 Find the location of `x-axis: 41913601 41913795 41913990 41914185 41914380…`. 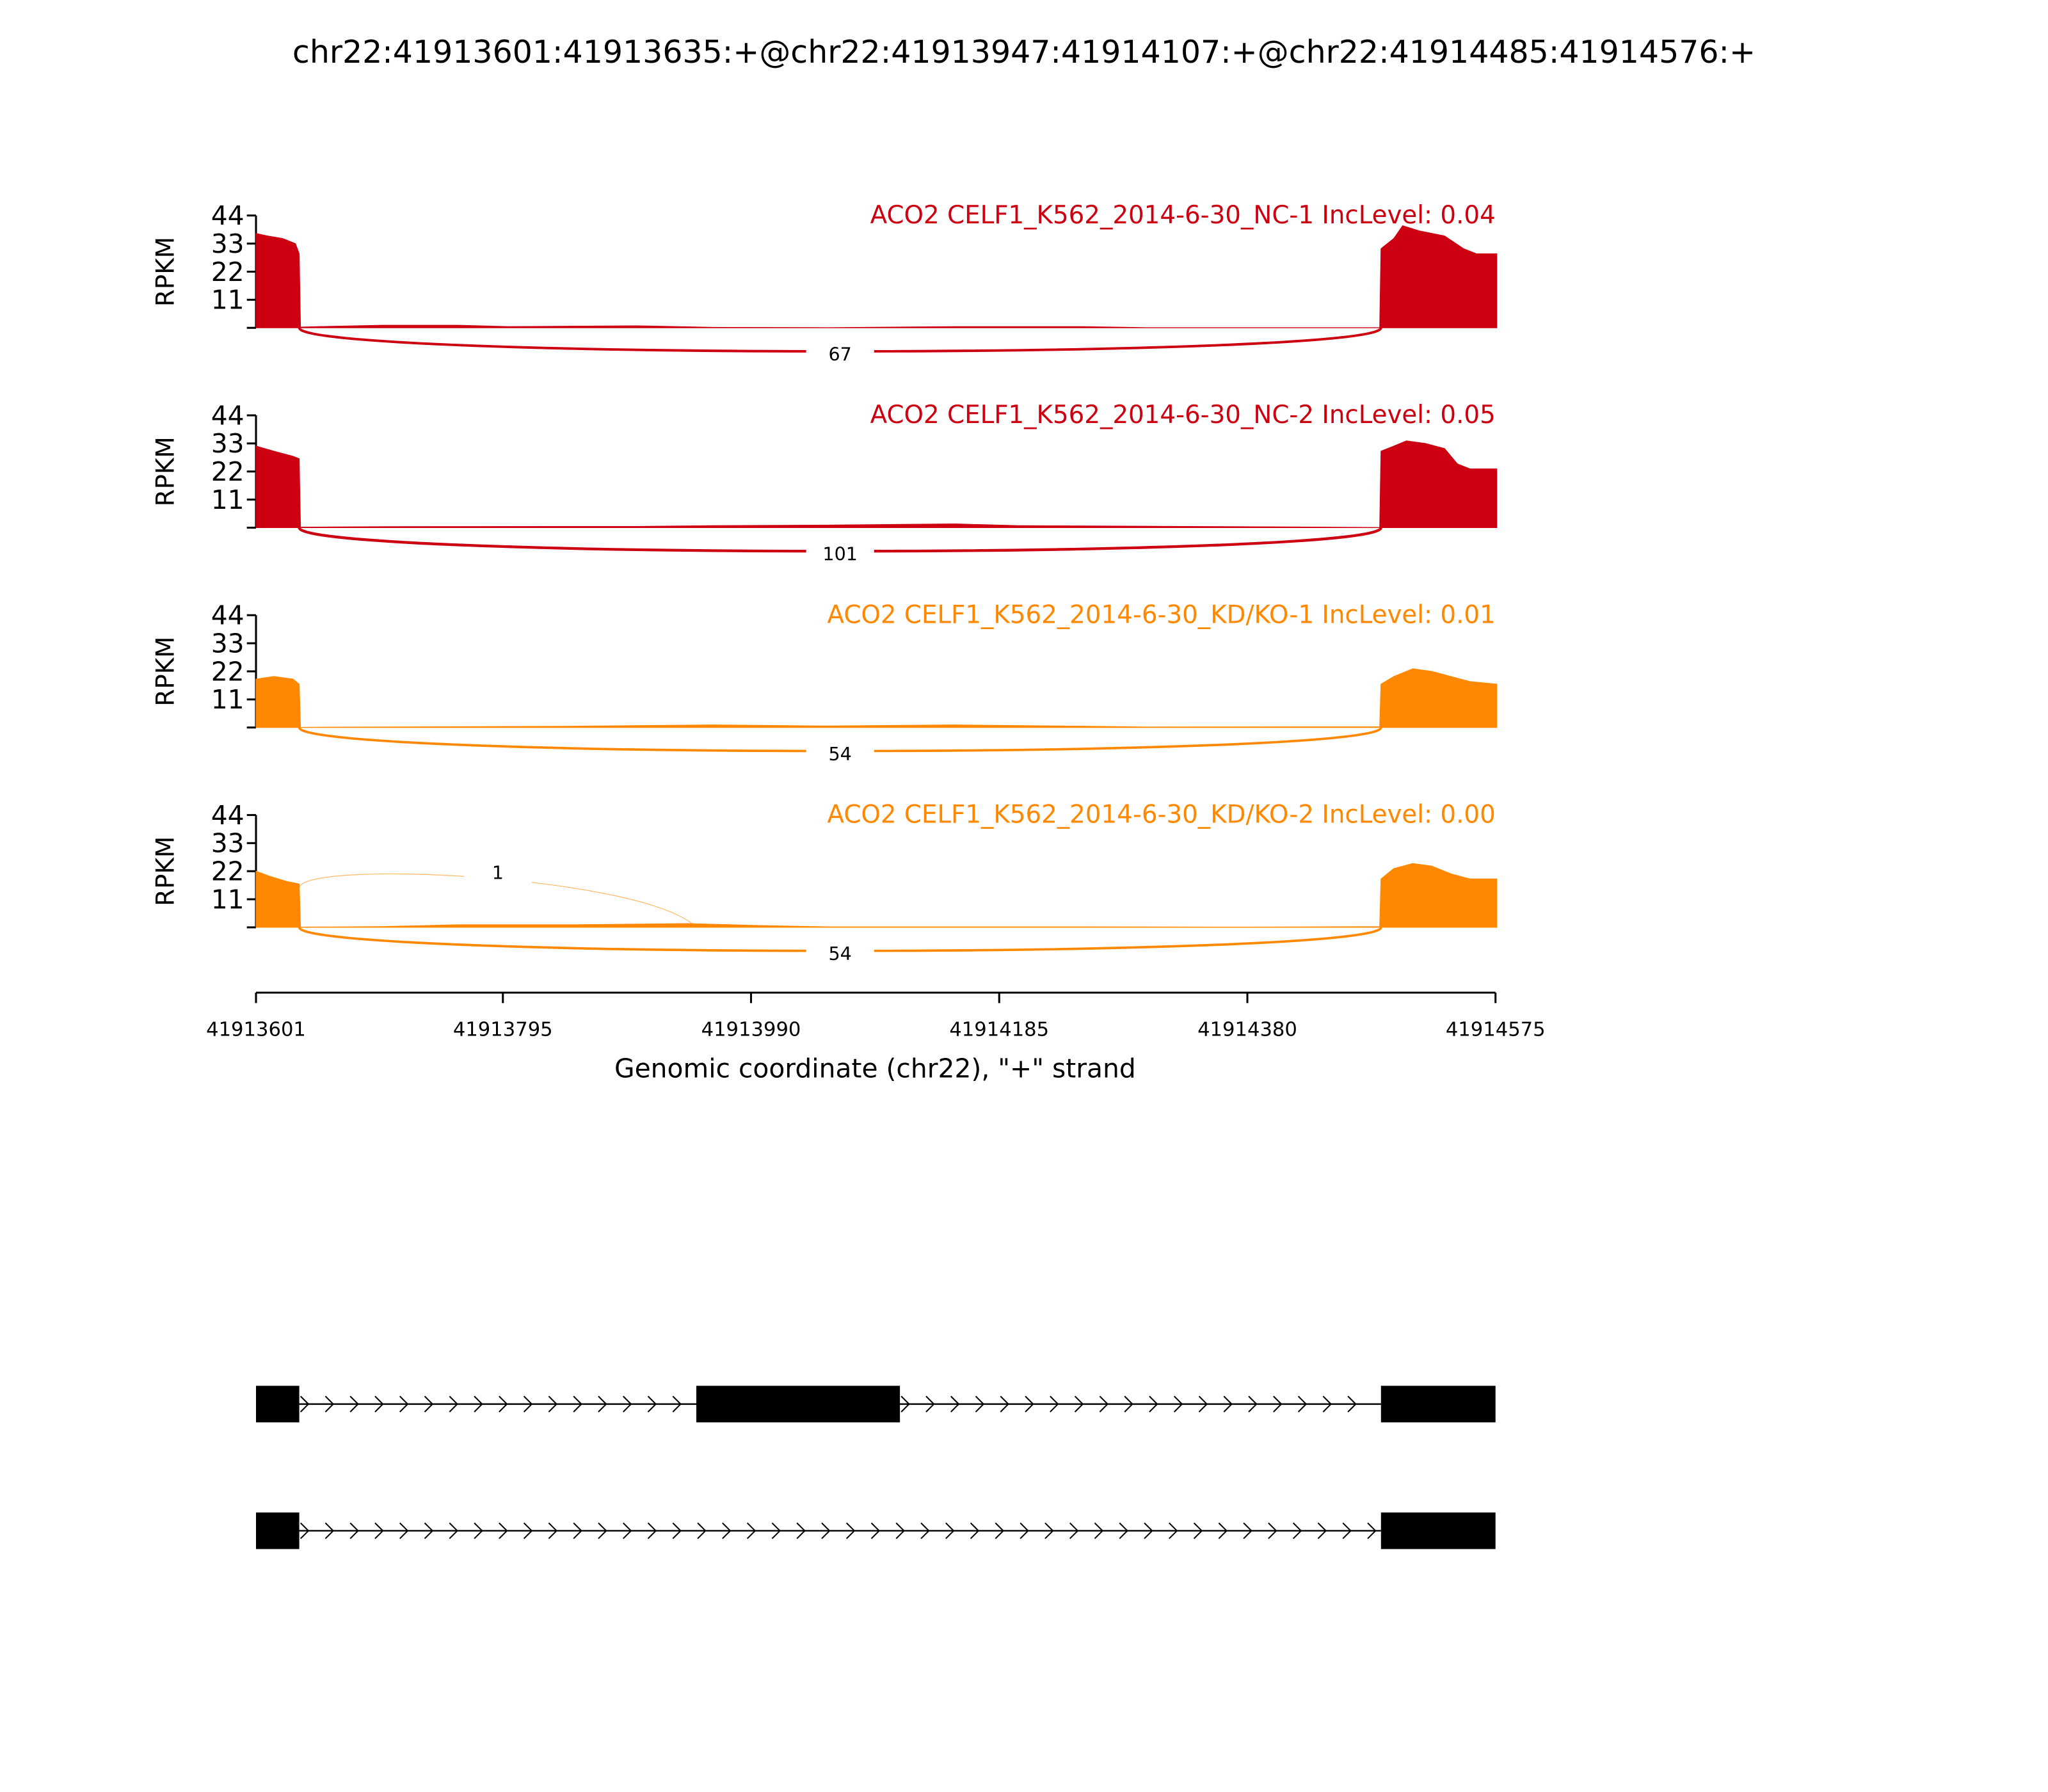

x-axis: 41913601 41913795 41913990 41914185 41914380… is located at coordinates (876, 1016).